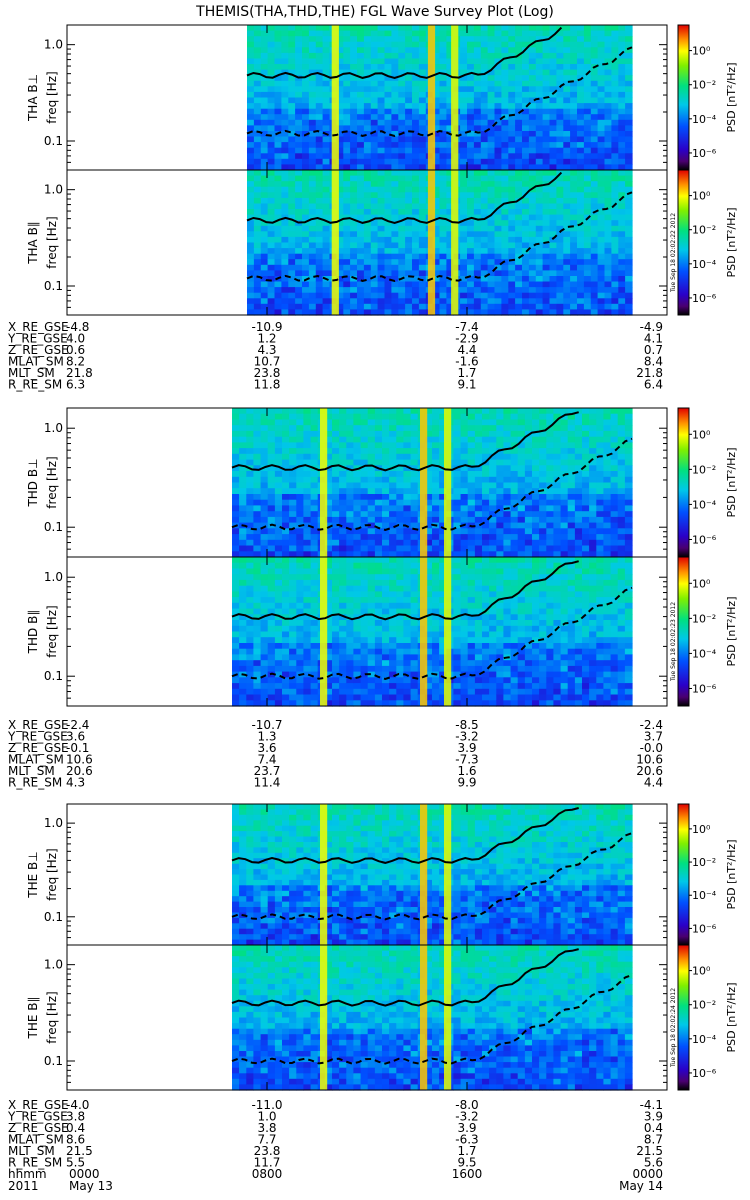  I want to click on ephemeris-value: -0.1, so click(77, 748).